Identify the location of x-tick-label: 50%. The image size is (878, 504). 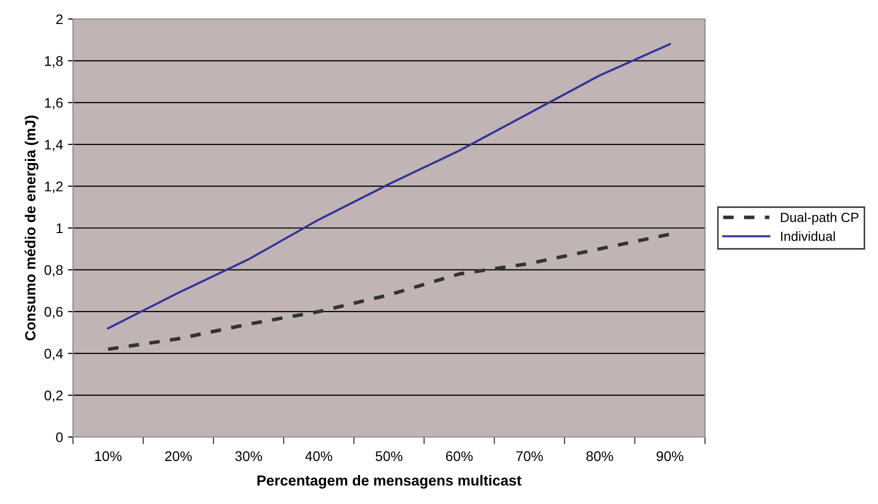
(389, 456).